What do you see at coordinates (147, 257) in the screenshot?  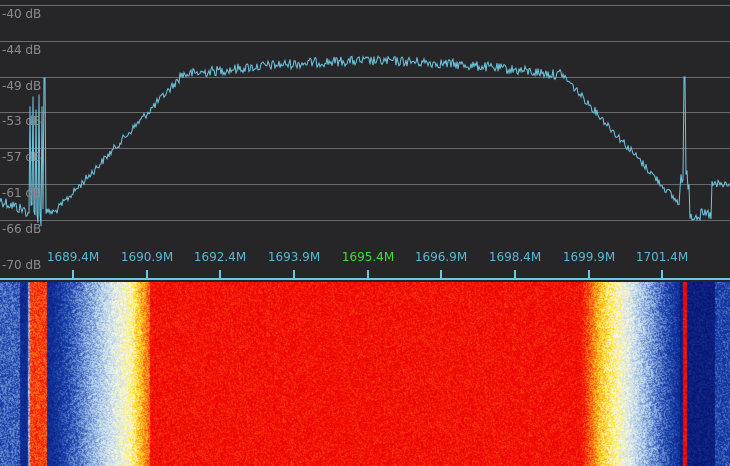 I see `freq-label: 1690.9M` at bounding box center [147, 257].